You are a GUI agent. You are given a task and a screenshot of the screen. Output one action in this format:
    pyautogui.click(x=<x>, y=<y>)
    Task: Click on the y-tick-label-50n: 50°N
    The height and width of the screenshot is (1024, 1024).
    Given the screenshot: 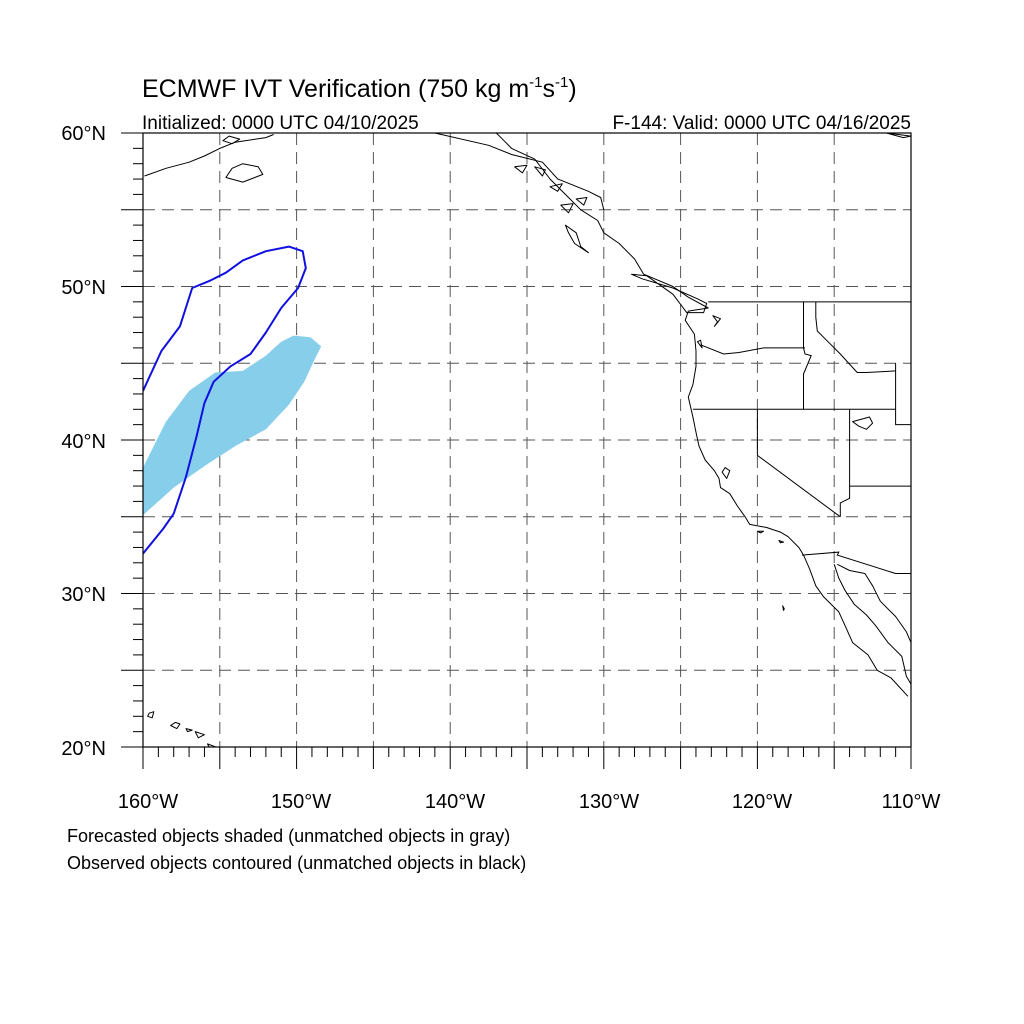 What is the action you would take?
    pyautogui.click(x=83, y=288)
    